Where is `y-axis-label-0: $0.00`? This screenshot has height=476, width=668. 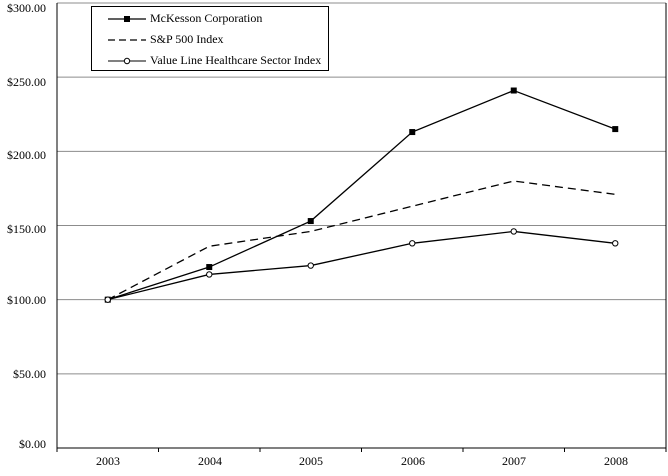 y-axis-label-0: $0.00 is located at coordinates (32, 444).